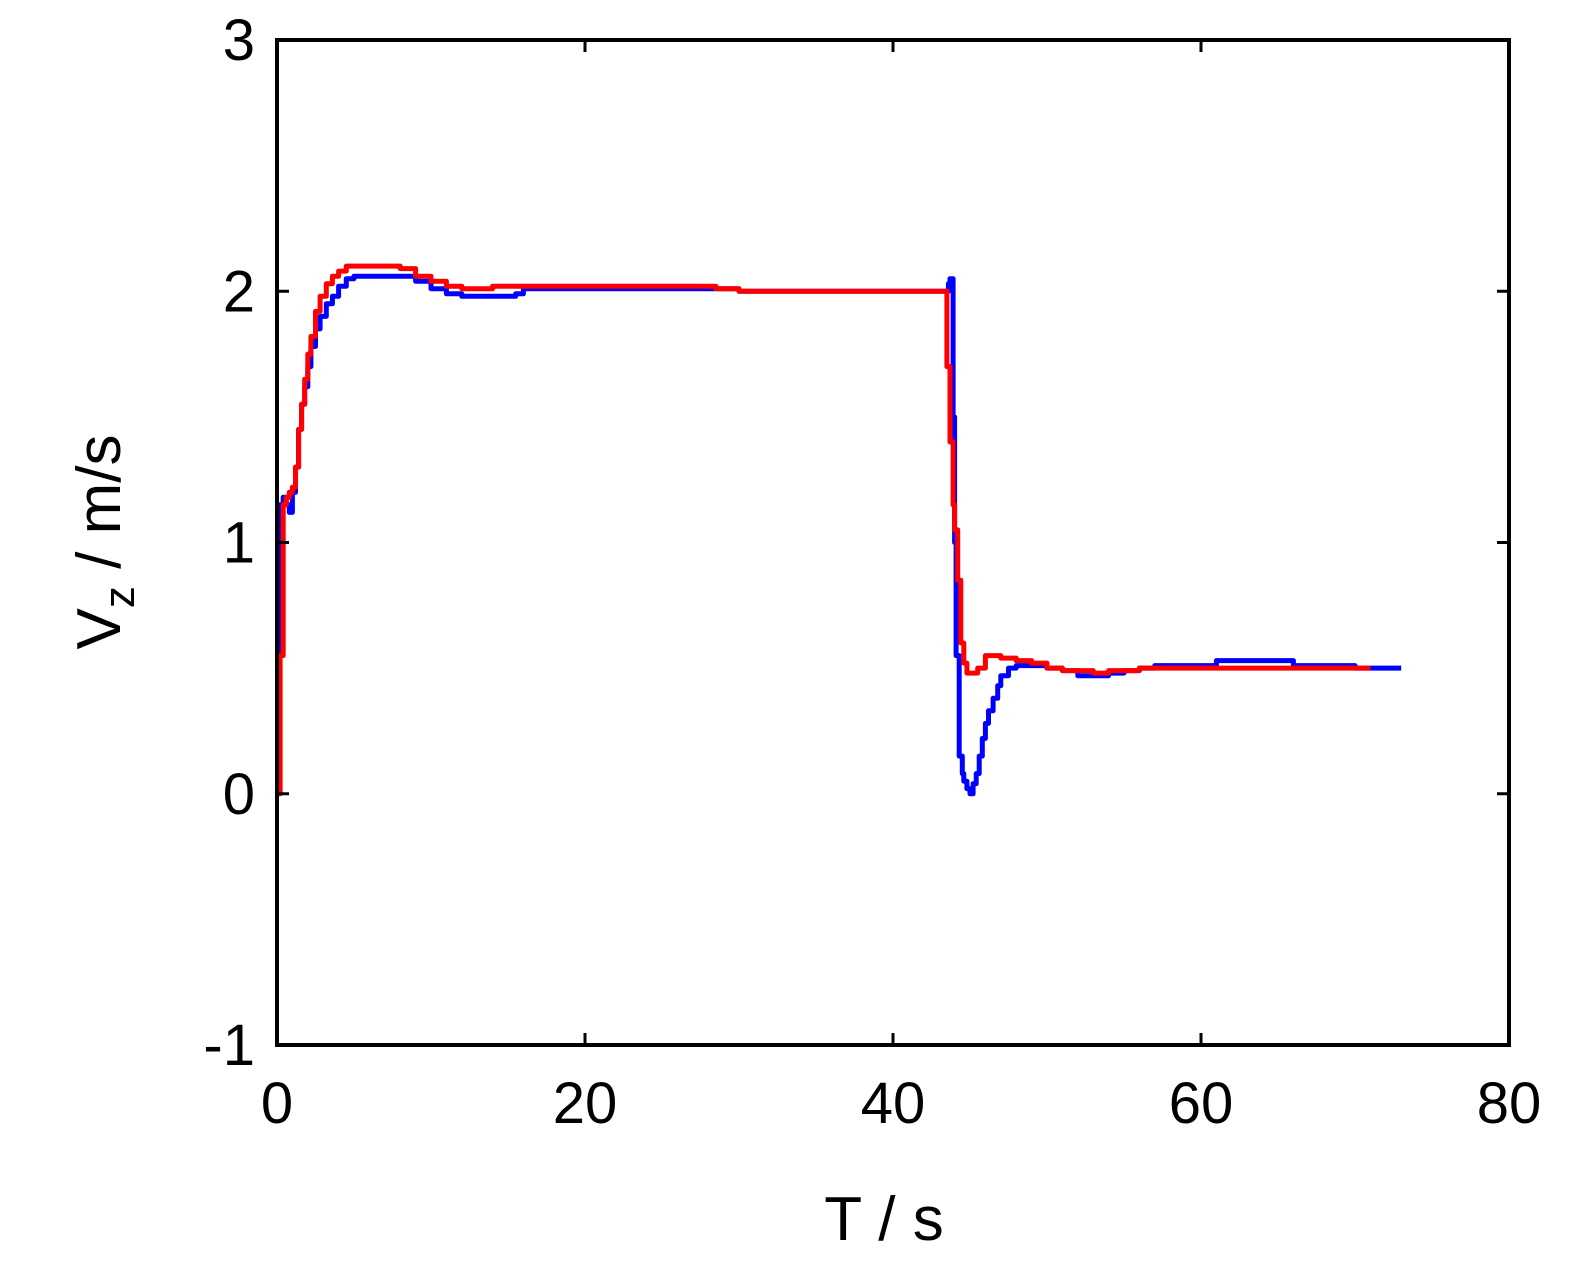 This screenshot has height=1274, width=1577. I want to click on x-tick-label: 0, so click(277, 1103).